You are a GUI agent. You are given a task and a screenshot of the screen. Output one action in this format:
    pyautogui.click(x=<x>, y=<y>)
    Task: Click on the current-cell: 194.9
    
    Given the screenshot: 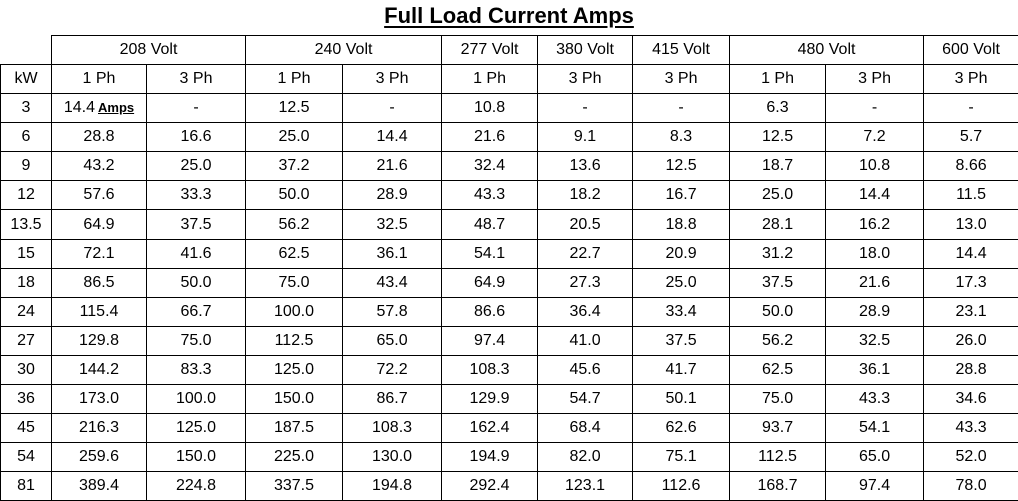 What is the action you would take?
    pyautogui.click(x=490, y=457)
    